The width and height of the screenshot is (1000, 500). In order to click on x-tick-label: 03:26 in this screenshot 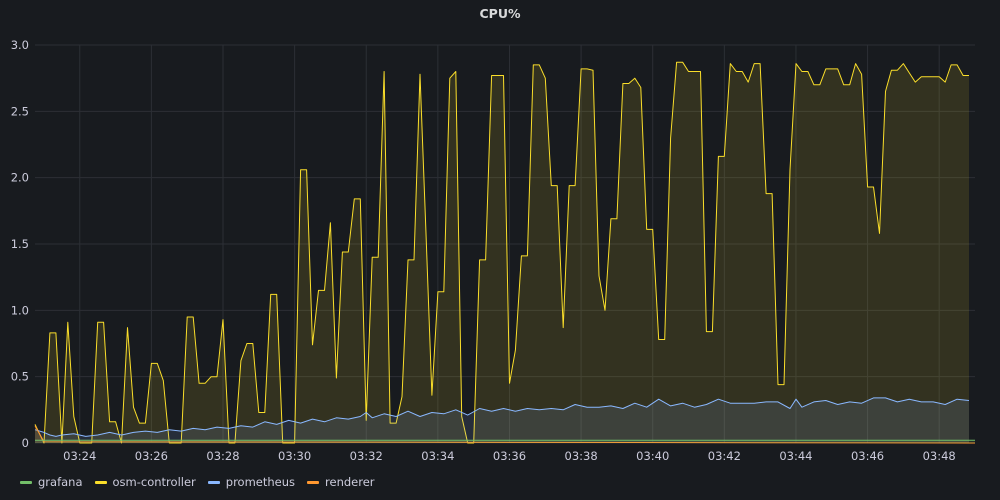, I will do `click(151, 456)`.